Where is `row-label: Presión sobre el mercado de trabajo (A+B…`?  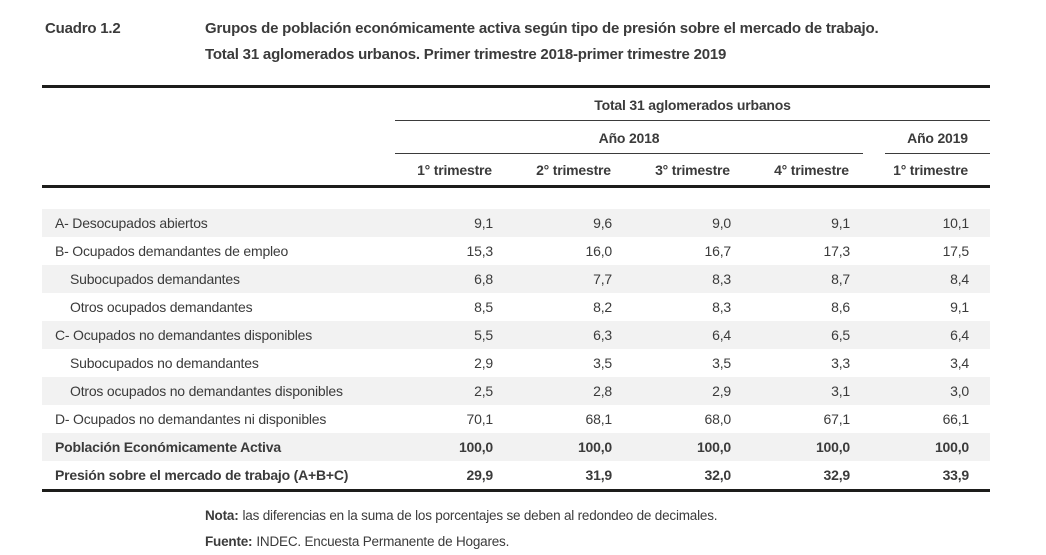
row-label: Presión sobre el mercado de trabajo (A+B… is located at coordinates (218, 476).